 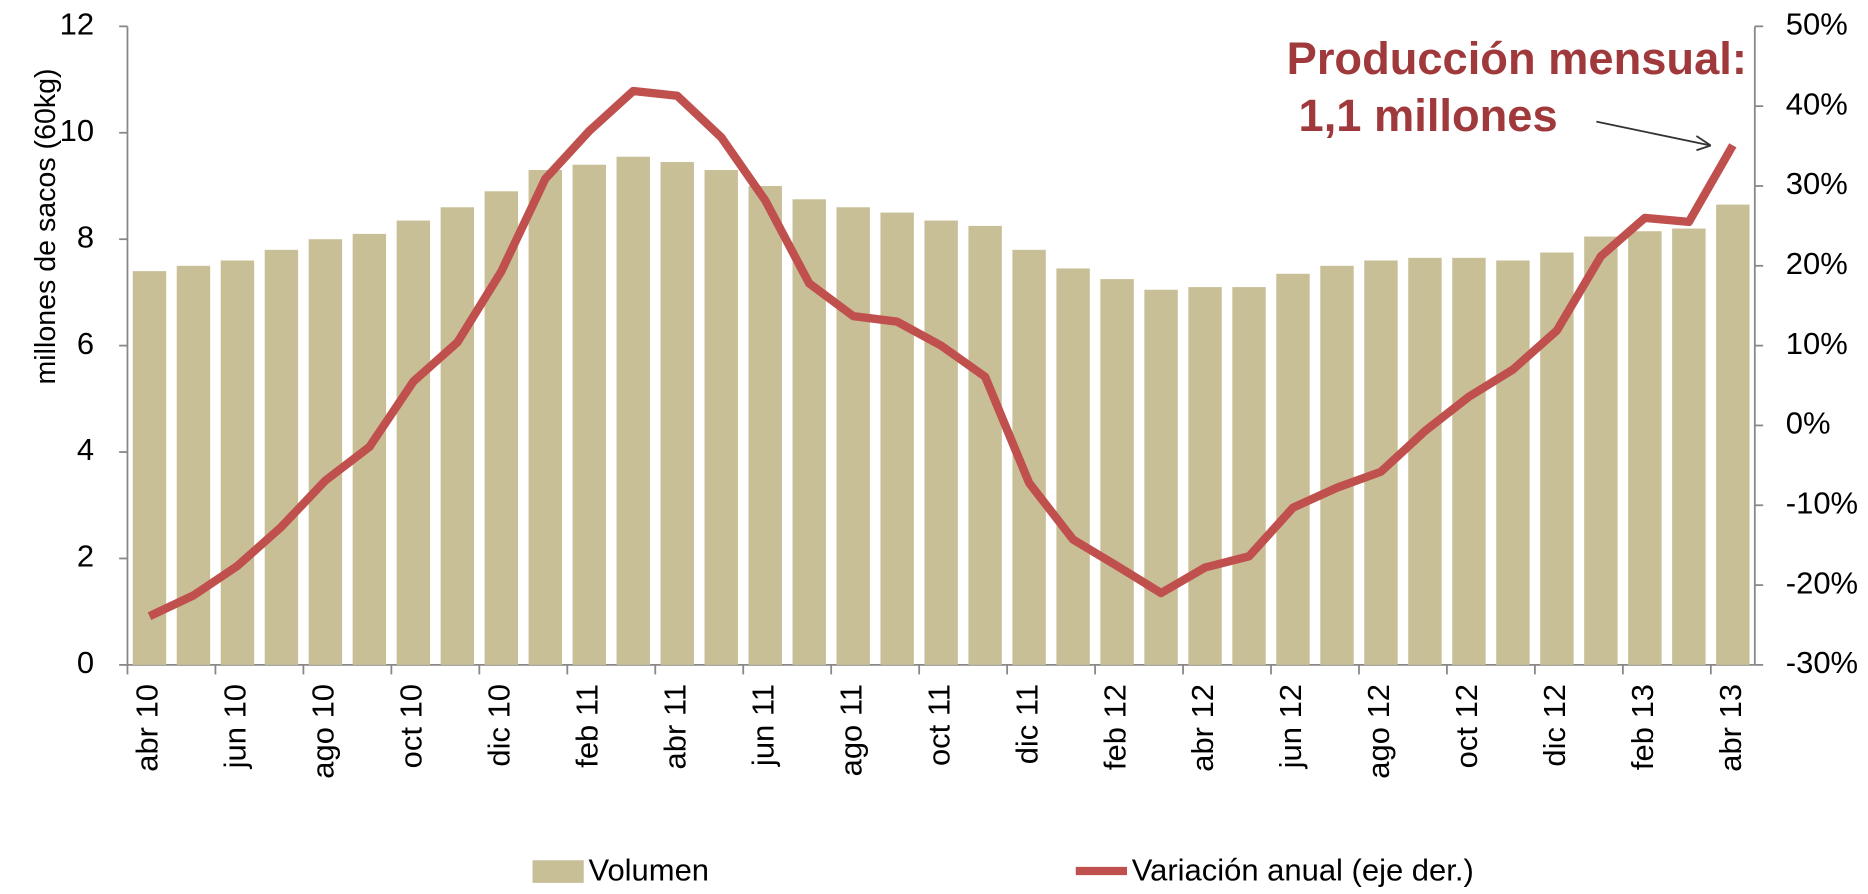 I want to click on y2-tick-label: -10%, so click(x=1822, y=502).